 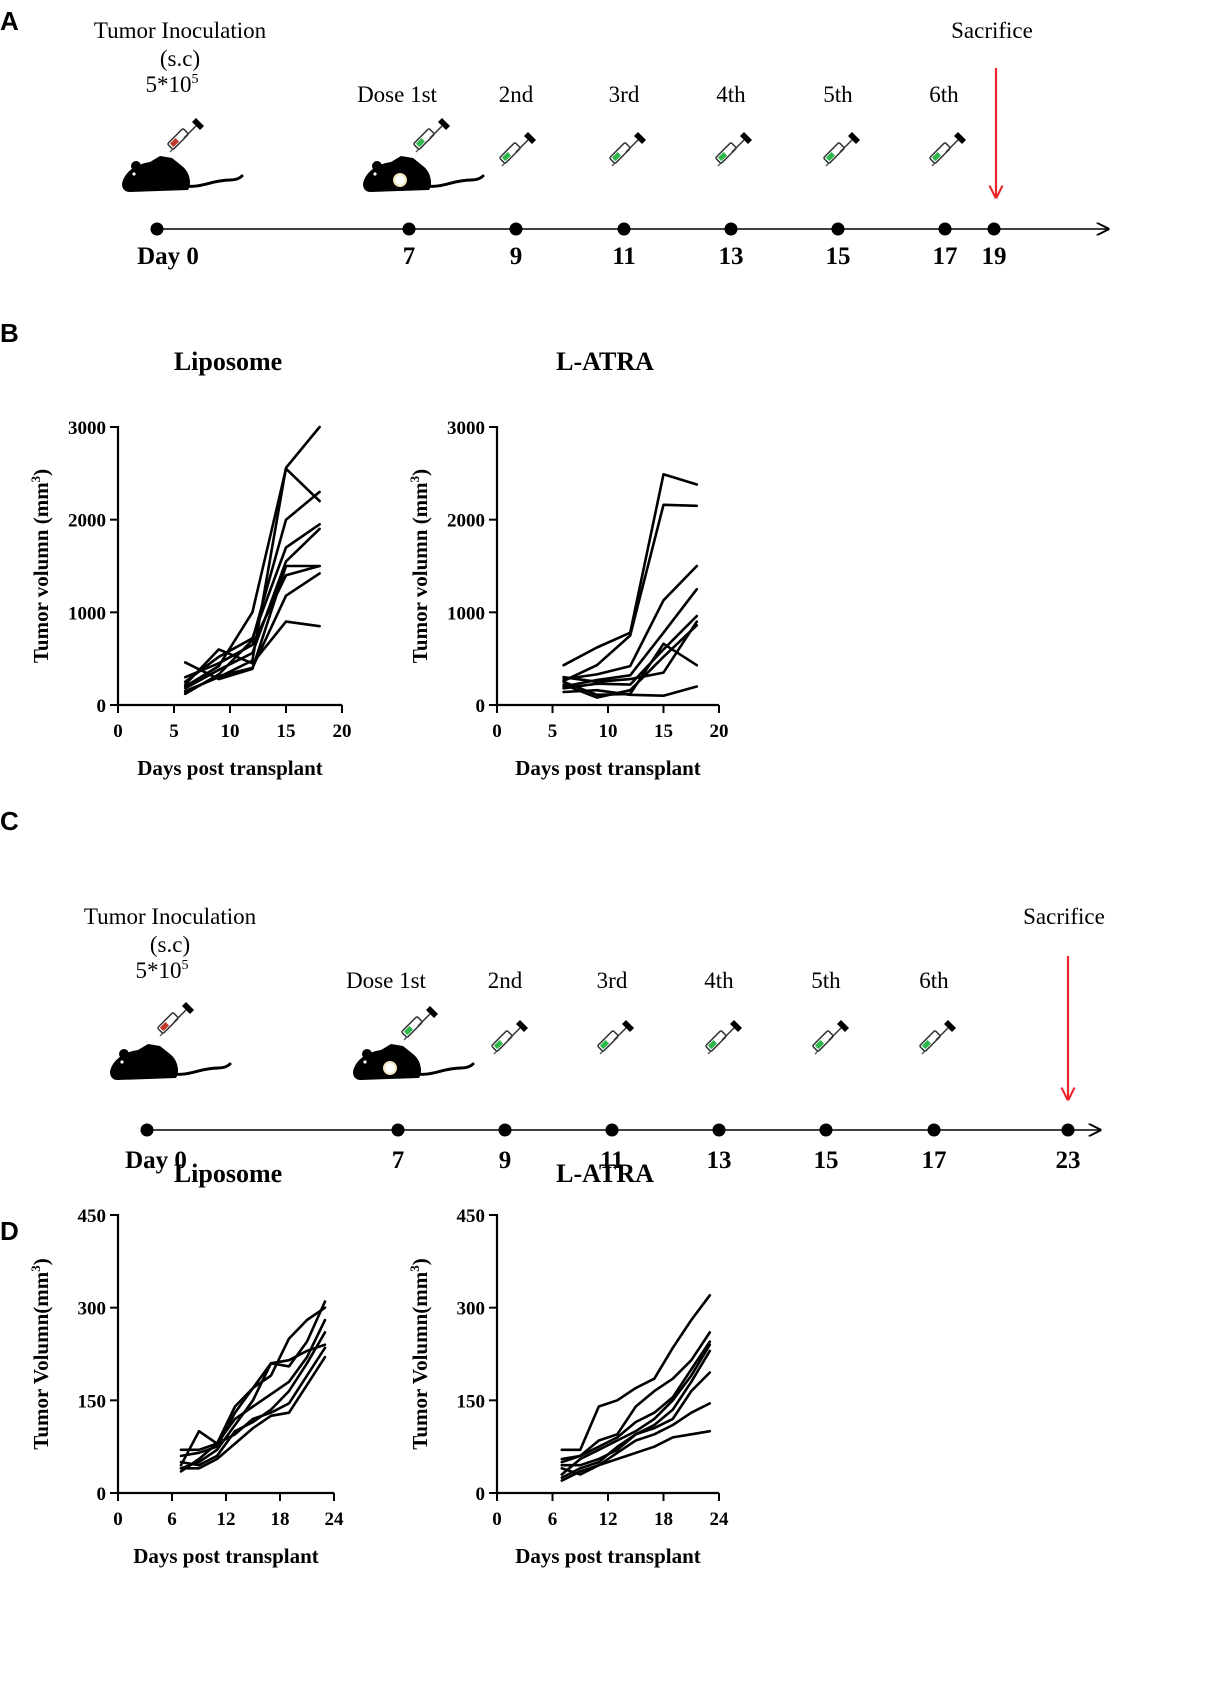 I want to click on series-line-m1, so click(x=636, y=1373).